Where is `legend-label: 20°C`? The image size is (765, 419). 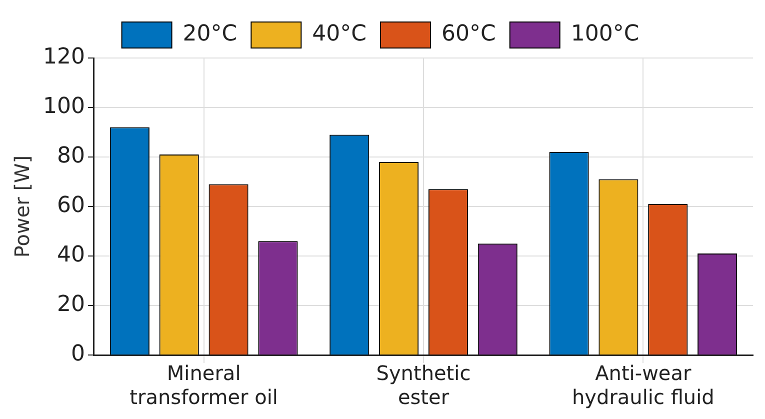 legend-label: 20°C is located at coordinates (210, 34).